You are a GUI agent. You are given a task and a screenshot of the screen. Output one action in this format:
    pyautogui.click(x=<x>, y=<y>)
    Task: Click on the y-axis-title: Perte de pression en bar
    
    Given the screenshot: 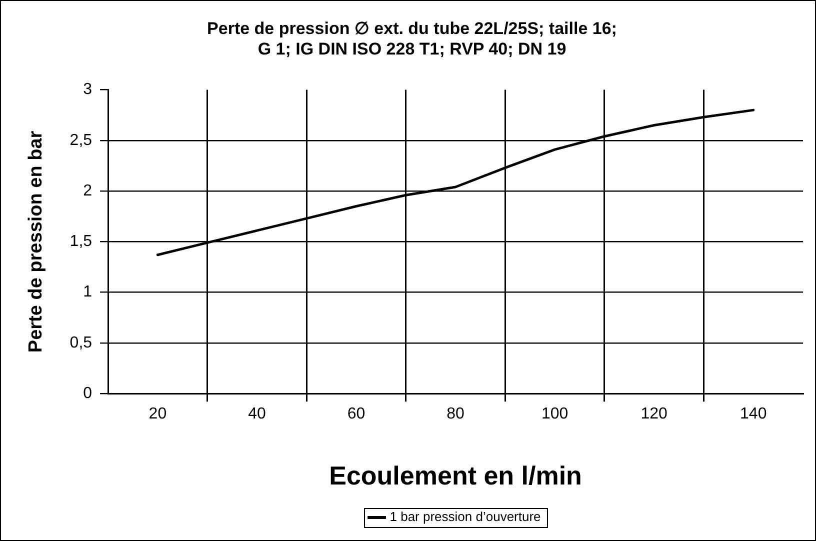 What is the action you would take?
    pyautogui.click(x=36, y=241)
    